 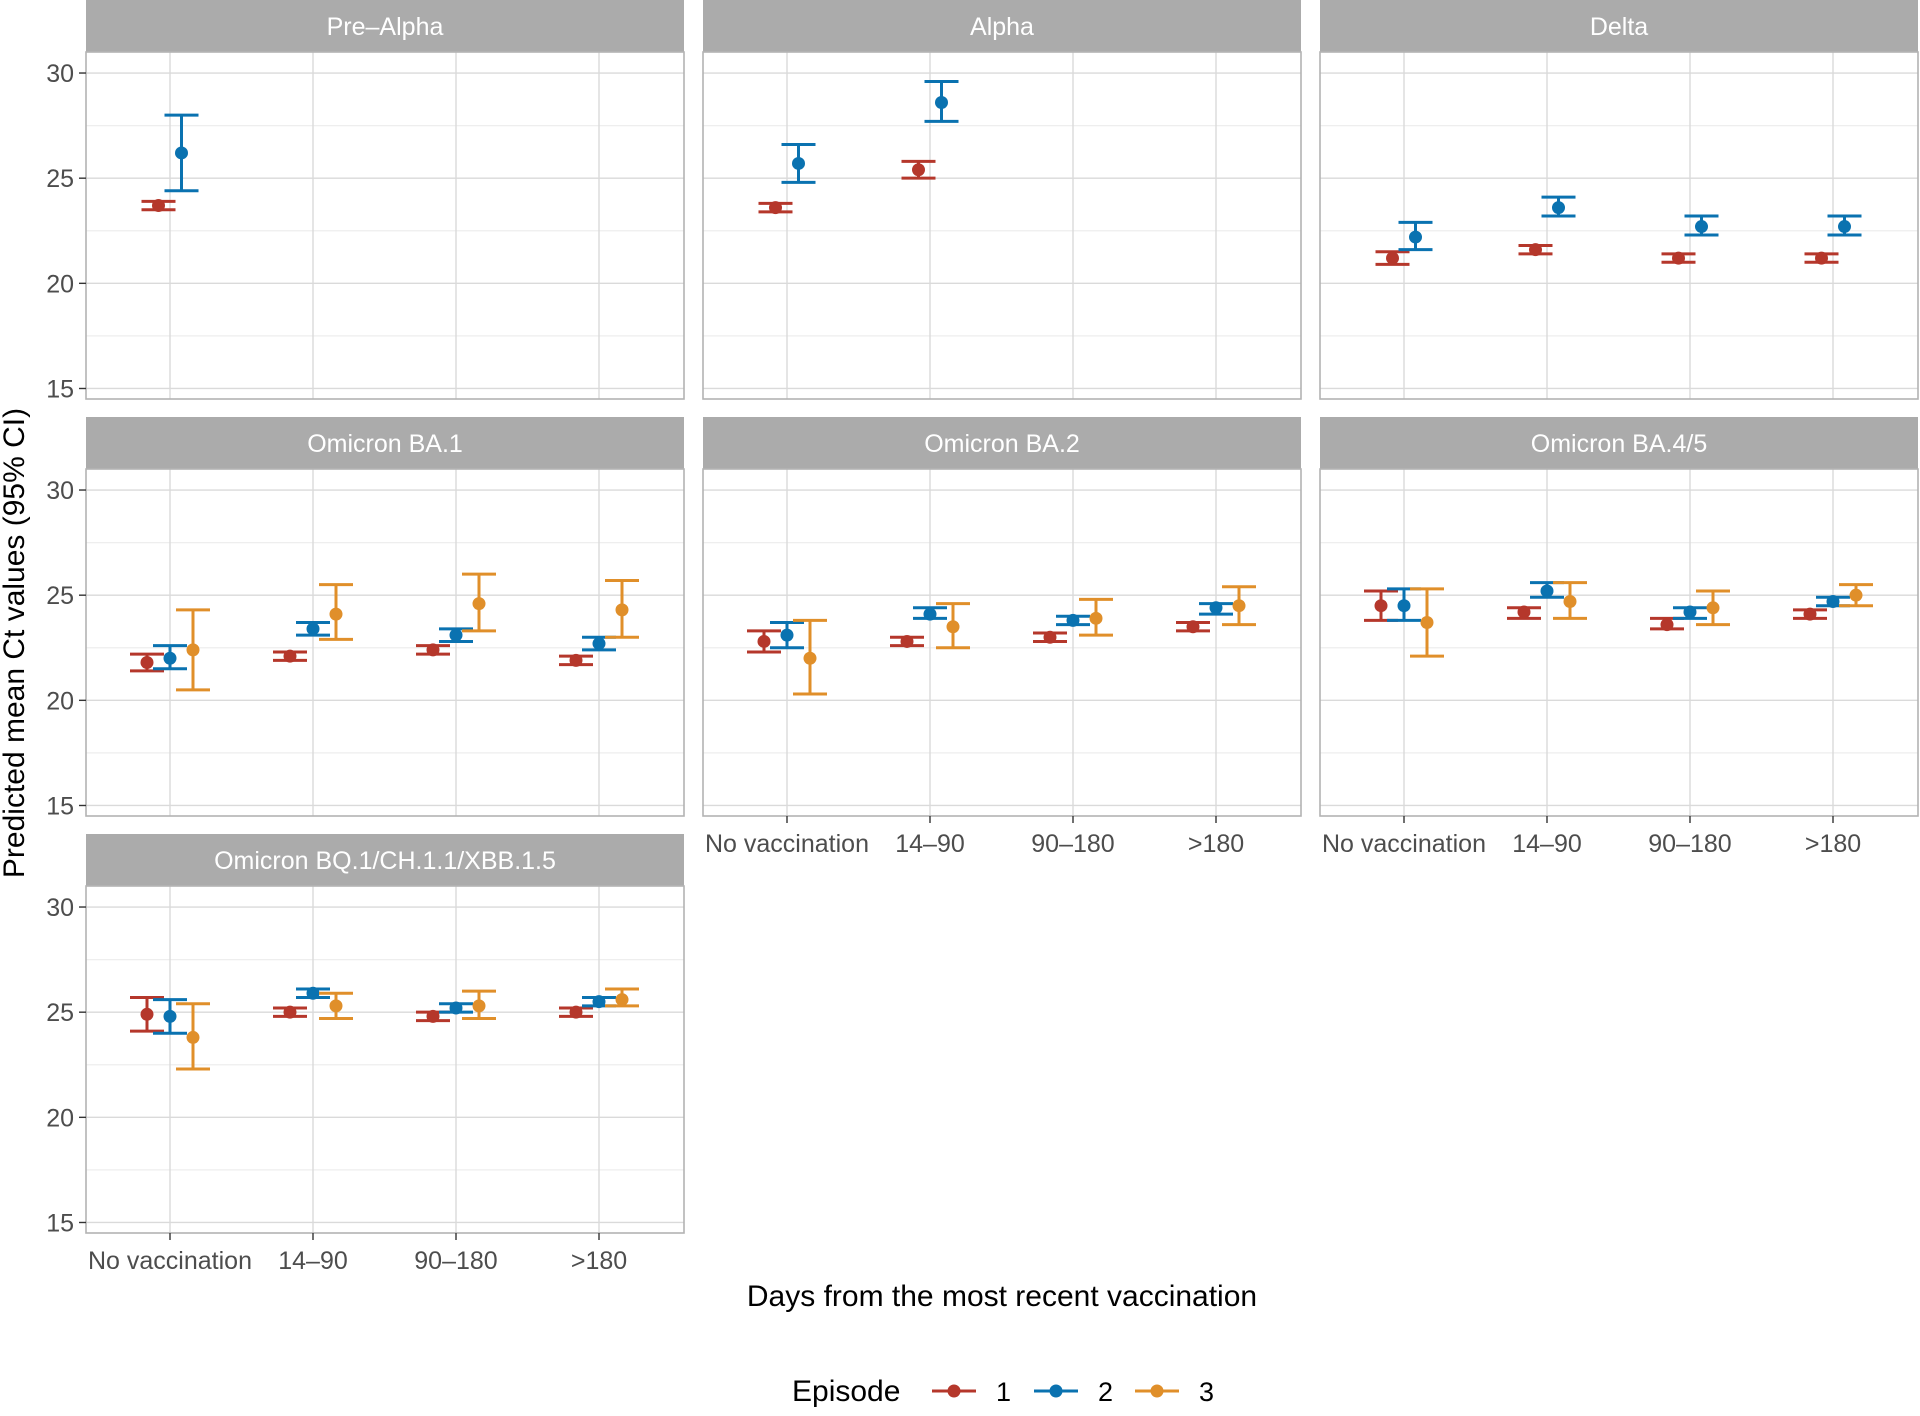 What do you see at coordinates (1002, 200) in the screenshot?
I see `panel-alpha: Alpha` at bounding box center [1002, 200].